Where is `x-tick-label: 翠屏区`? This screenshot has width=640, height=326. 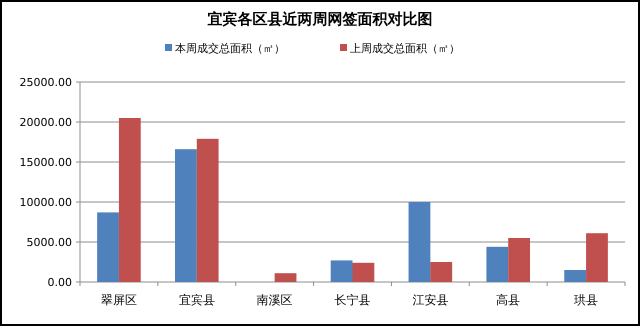 x-tick-label: 翠屏区 is located at coordinates (118, 300).